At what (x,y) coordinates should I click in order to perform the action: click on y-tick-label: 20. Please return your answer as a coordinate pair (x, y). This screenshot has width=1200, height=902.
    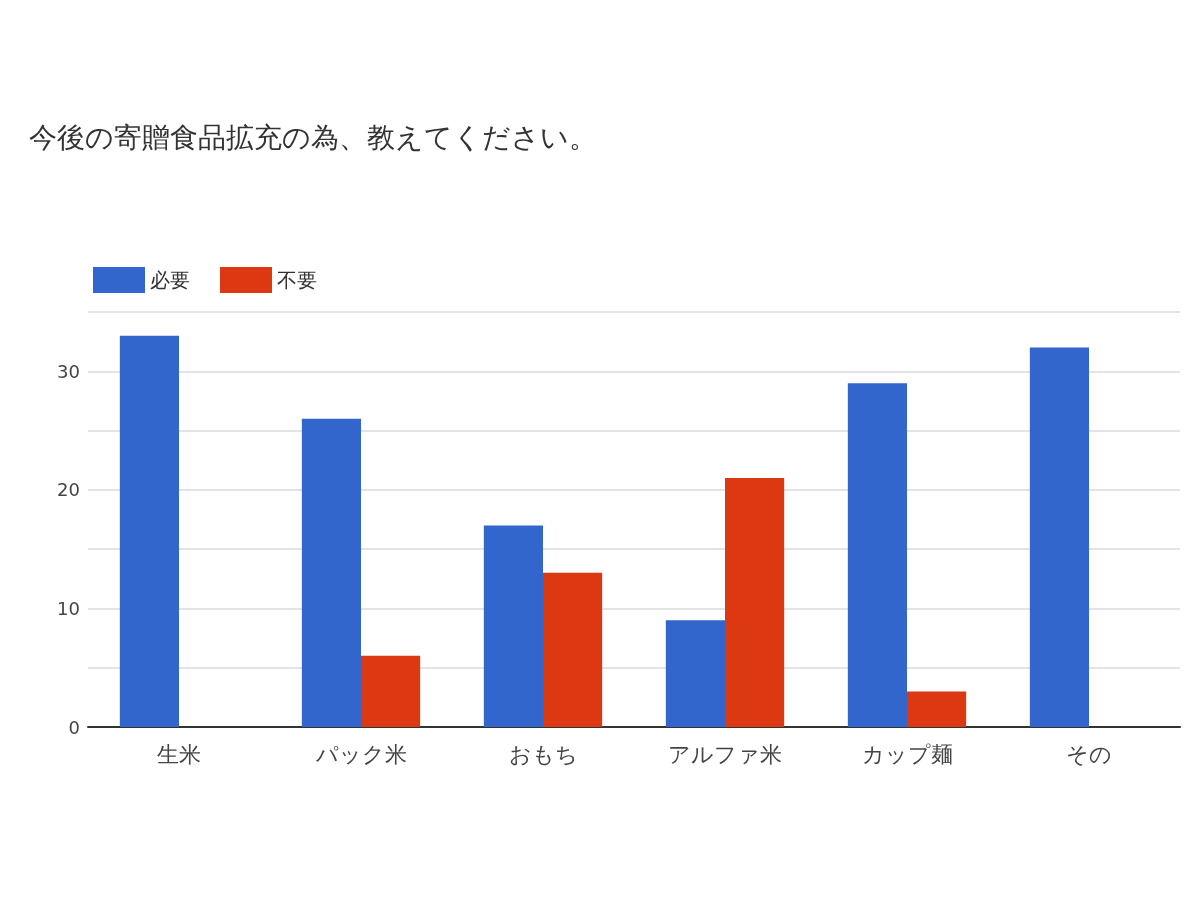
    Looking at the image, I should click on (68, 490).